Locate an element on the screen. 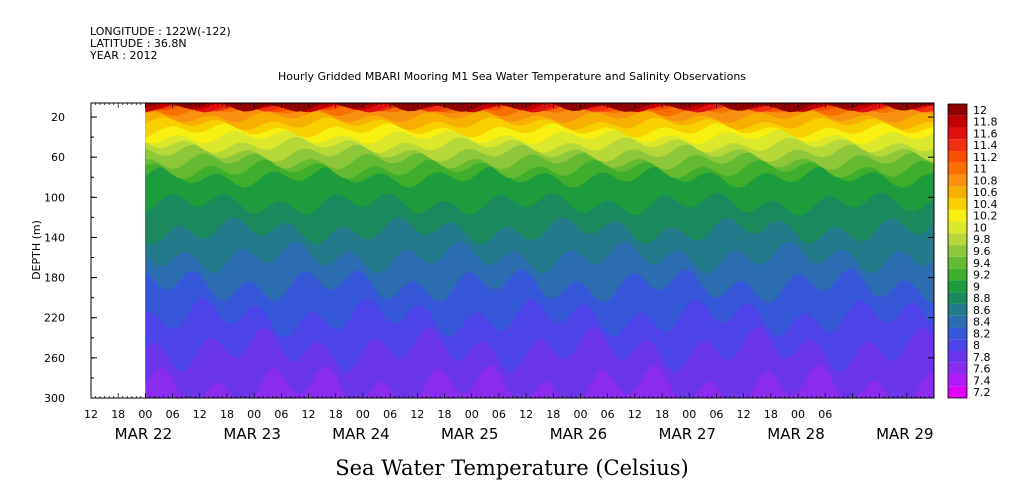  colorbar-label: 8.8 is located at coordinates (982, 298).